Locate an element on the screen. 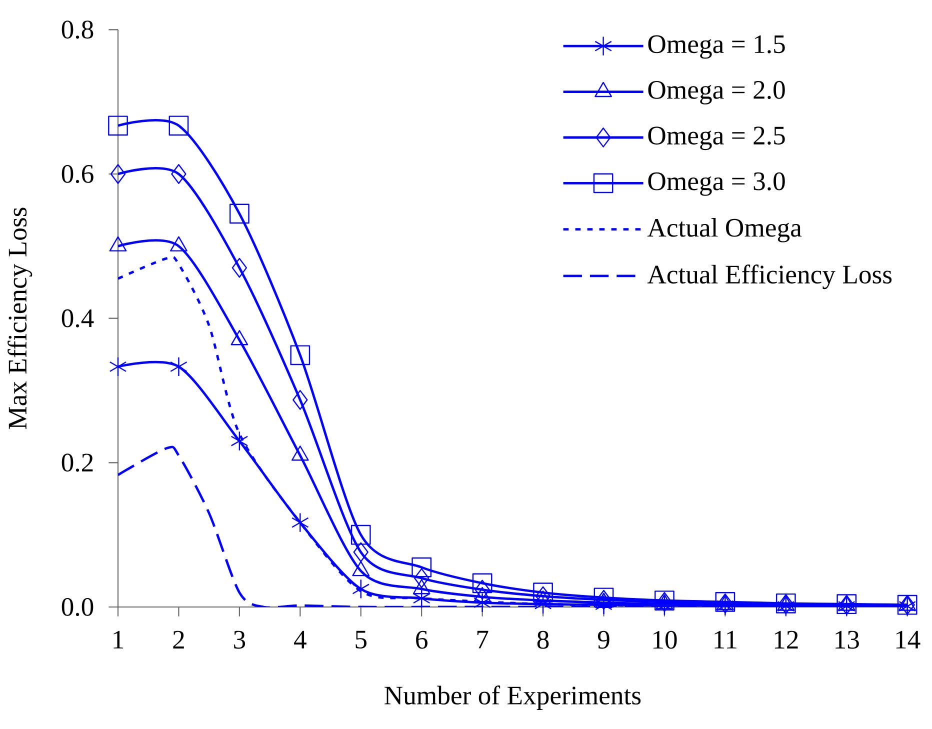 Image resolution: width=932 pixels, height=729 pixels. x-tick-label: 14 is located at coordinates (908, 639).